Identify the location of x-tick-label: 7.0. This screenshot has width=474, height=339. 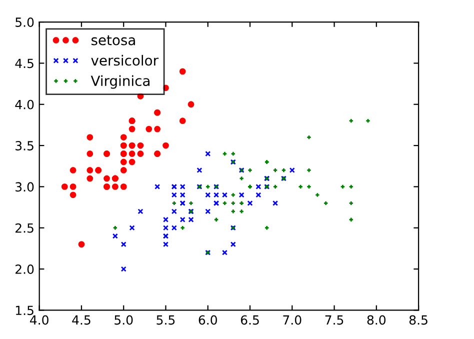
(292, 320).